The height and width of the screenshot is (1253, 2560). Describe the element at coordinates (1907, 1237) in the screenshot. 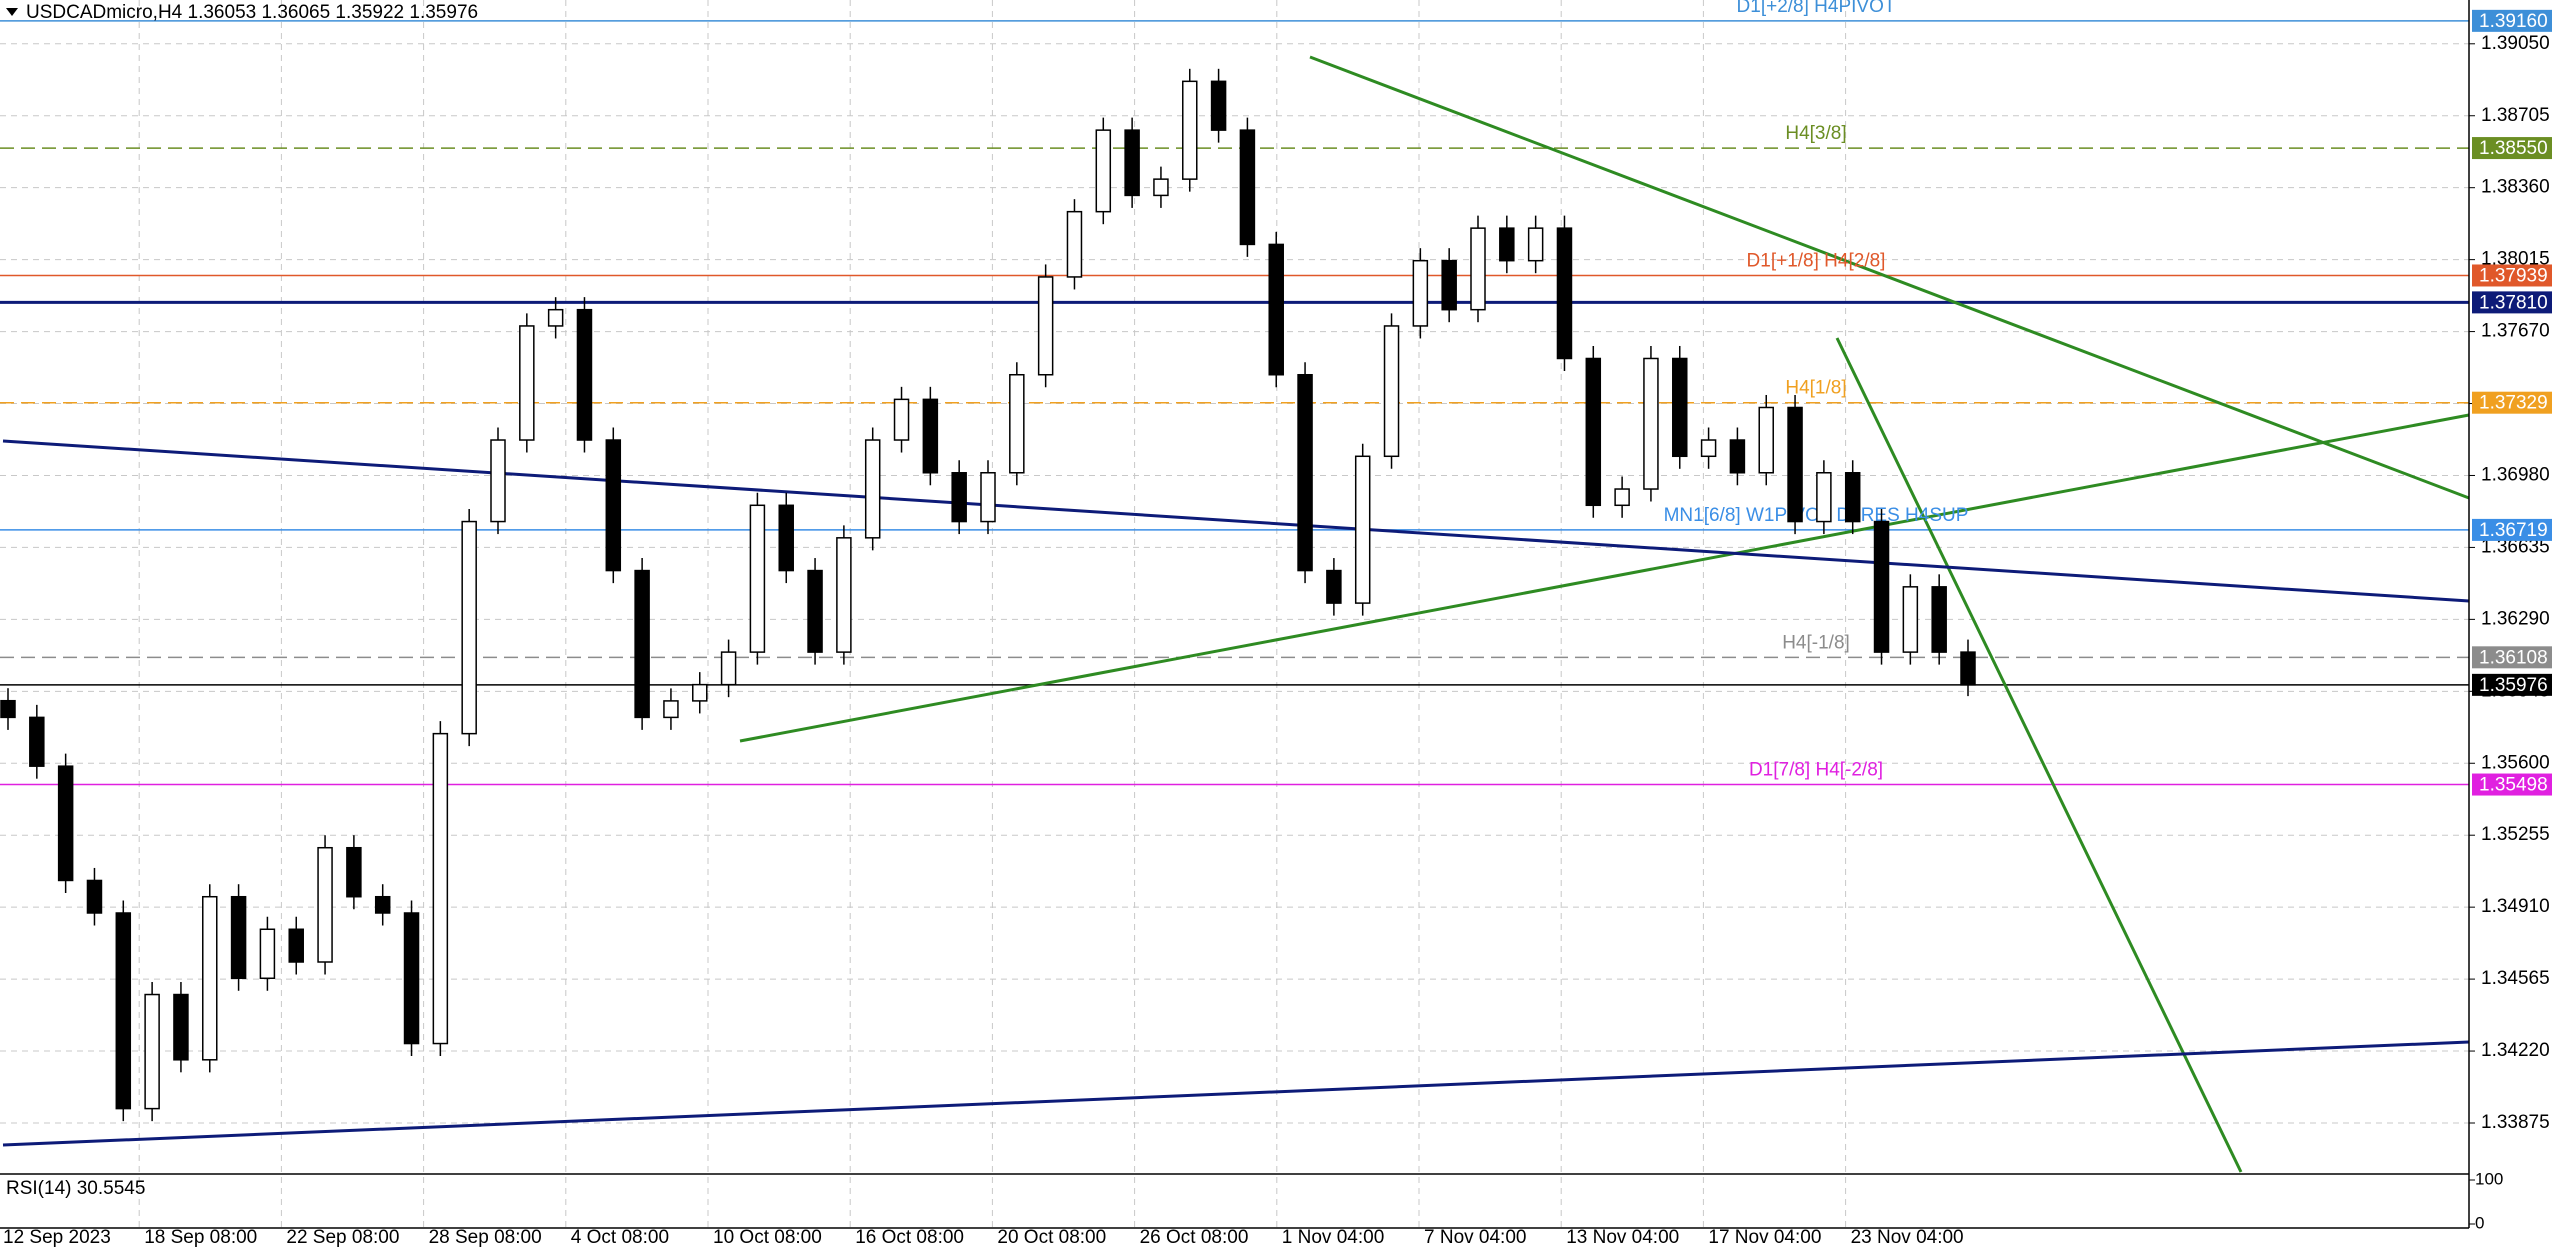

I see `x-tick-label: 23 Nov 04:00` at that location.